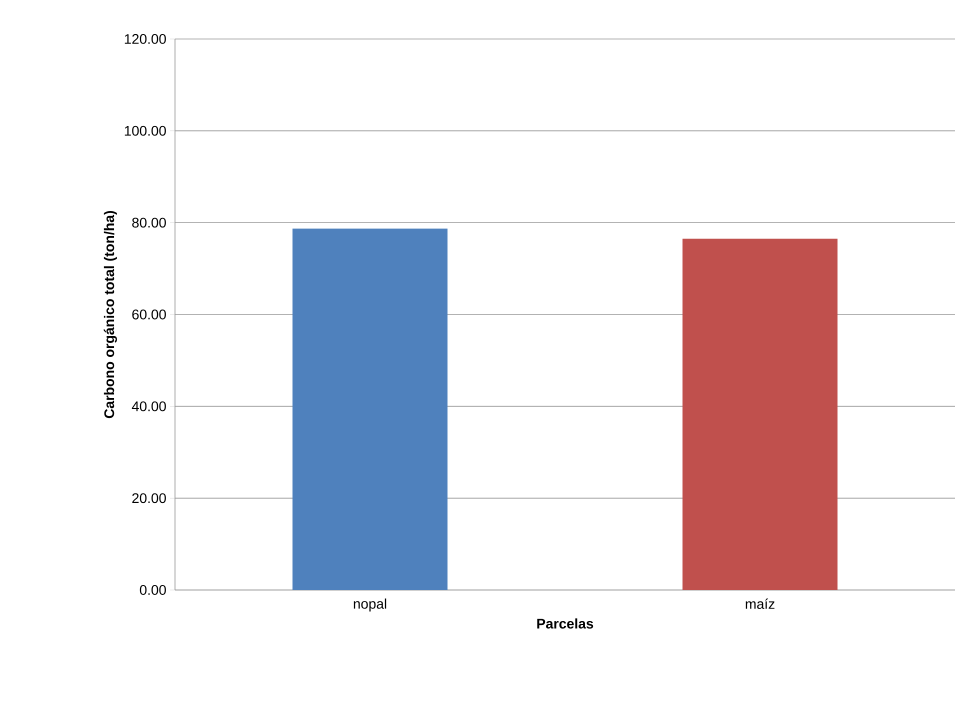  Describe the element at coordinates (145, 131) in the screenshot. I see `y-tick-label: 100.00` at that location.